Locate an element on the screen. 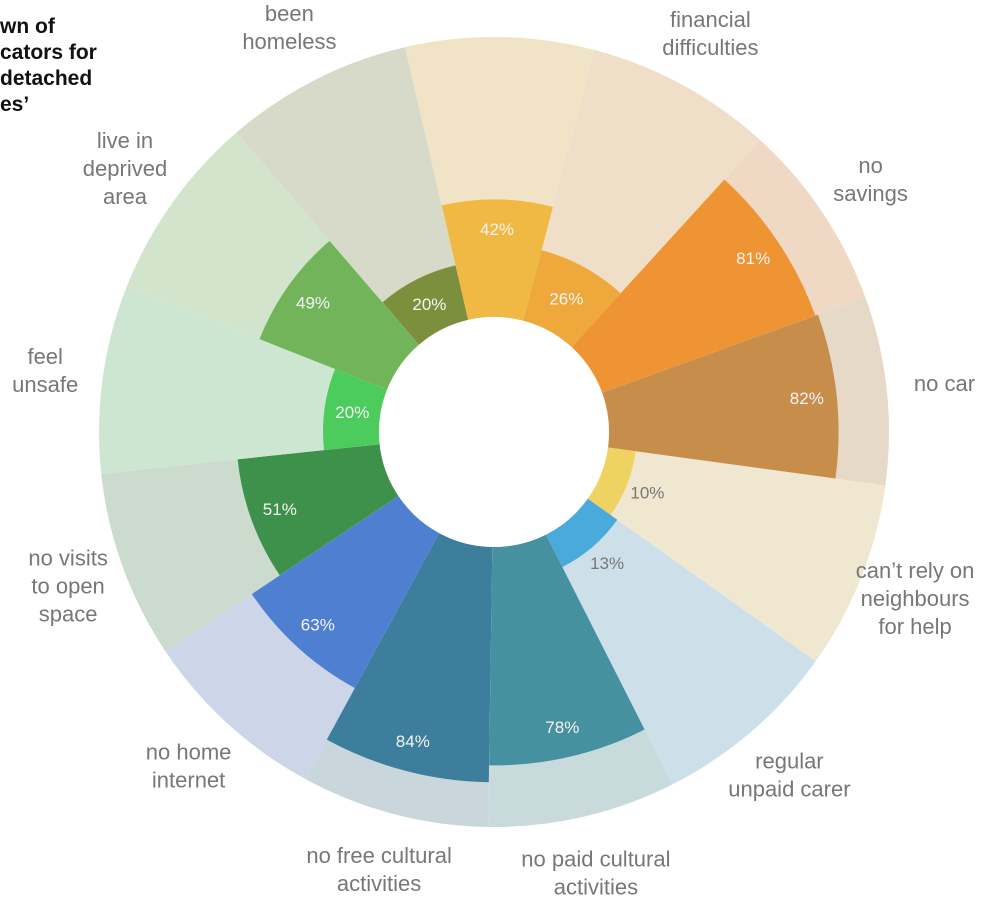 Image resolution: width=1004 pixels, height=918 pixels. segment-7: 84% no free cultural activities is located at coordinates (399, 714).